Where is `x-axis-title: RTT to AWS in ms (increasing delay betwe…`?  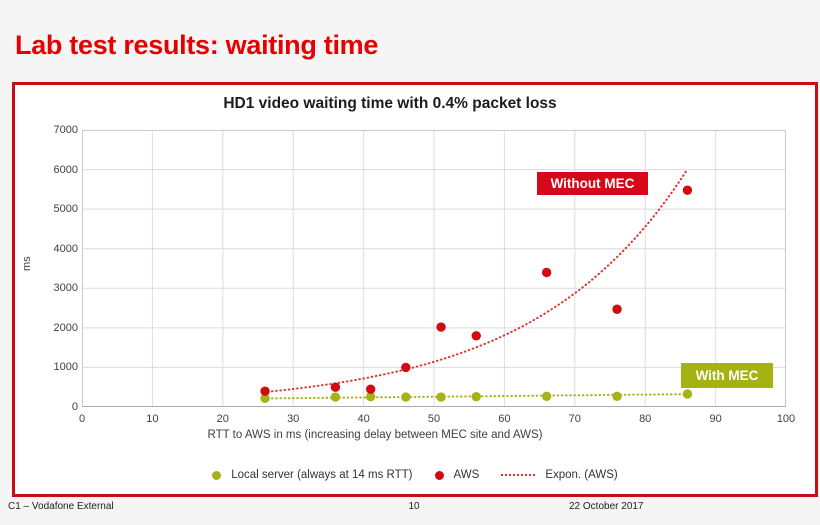
x-axis-title: RTT to AWS in ms (increasing delay betwe… is located at coordinates (375, 435).